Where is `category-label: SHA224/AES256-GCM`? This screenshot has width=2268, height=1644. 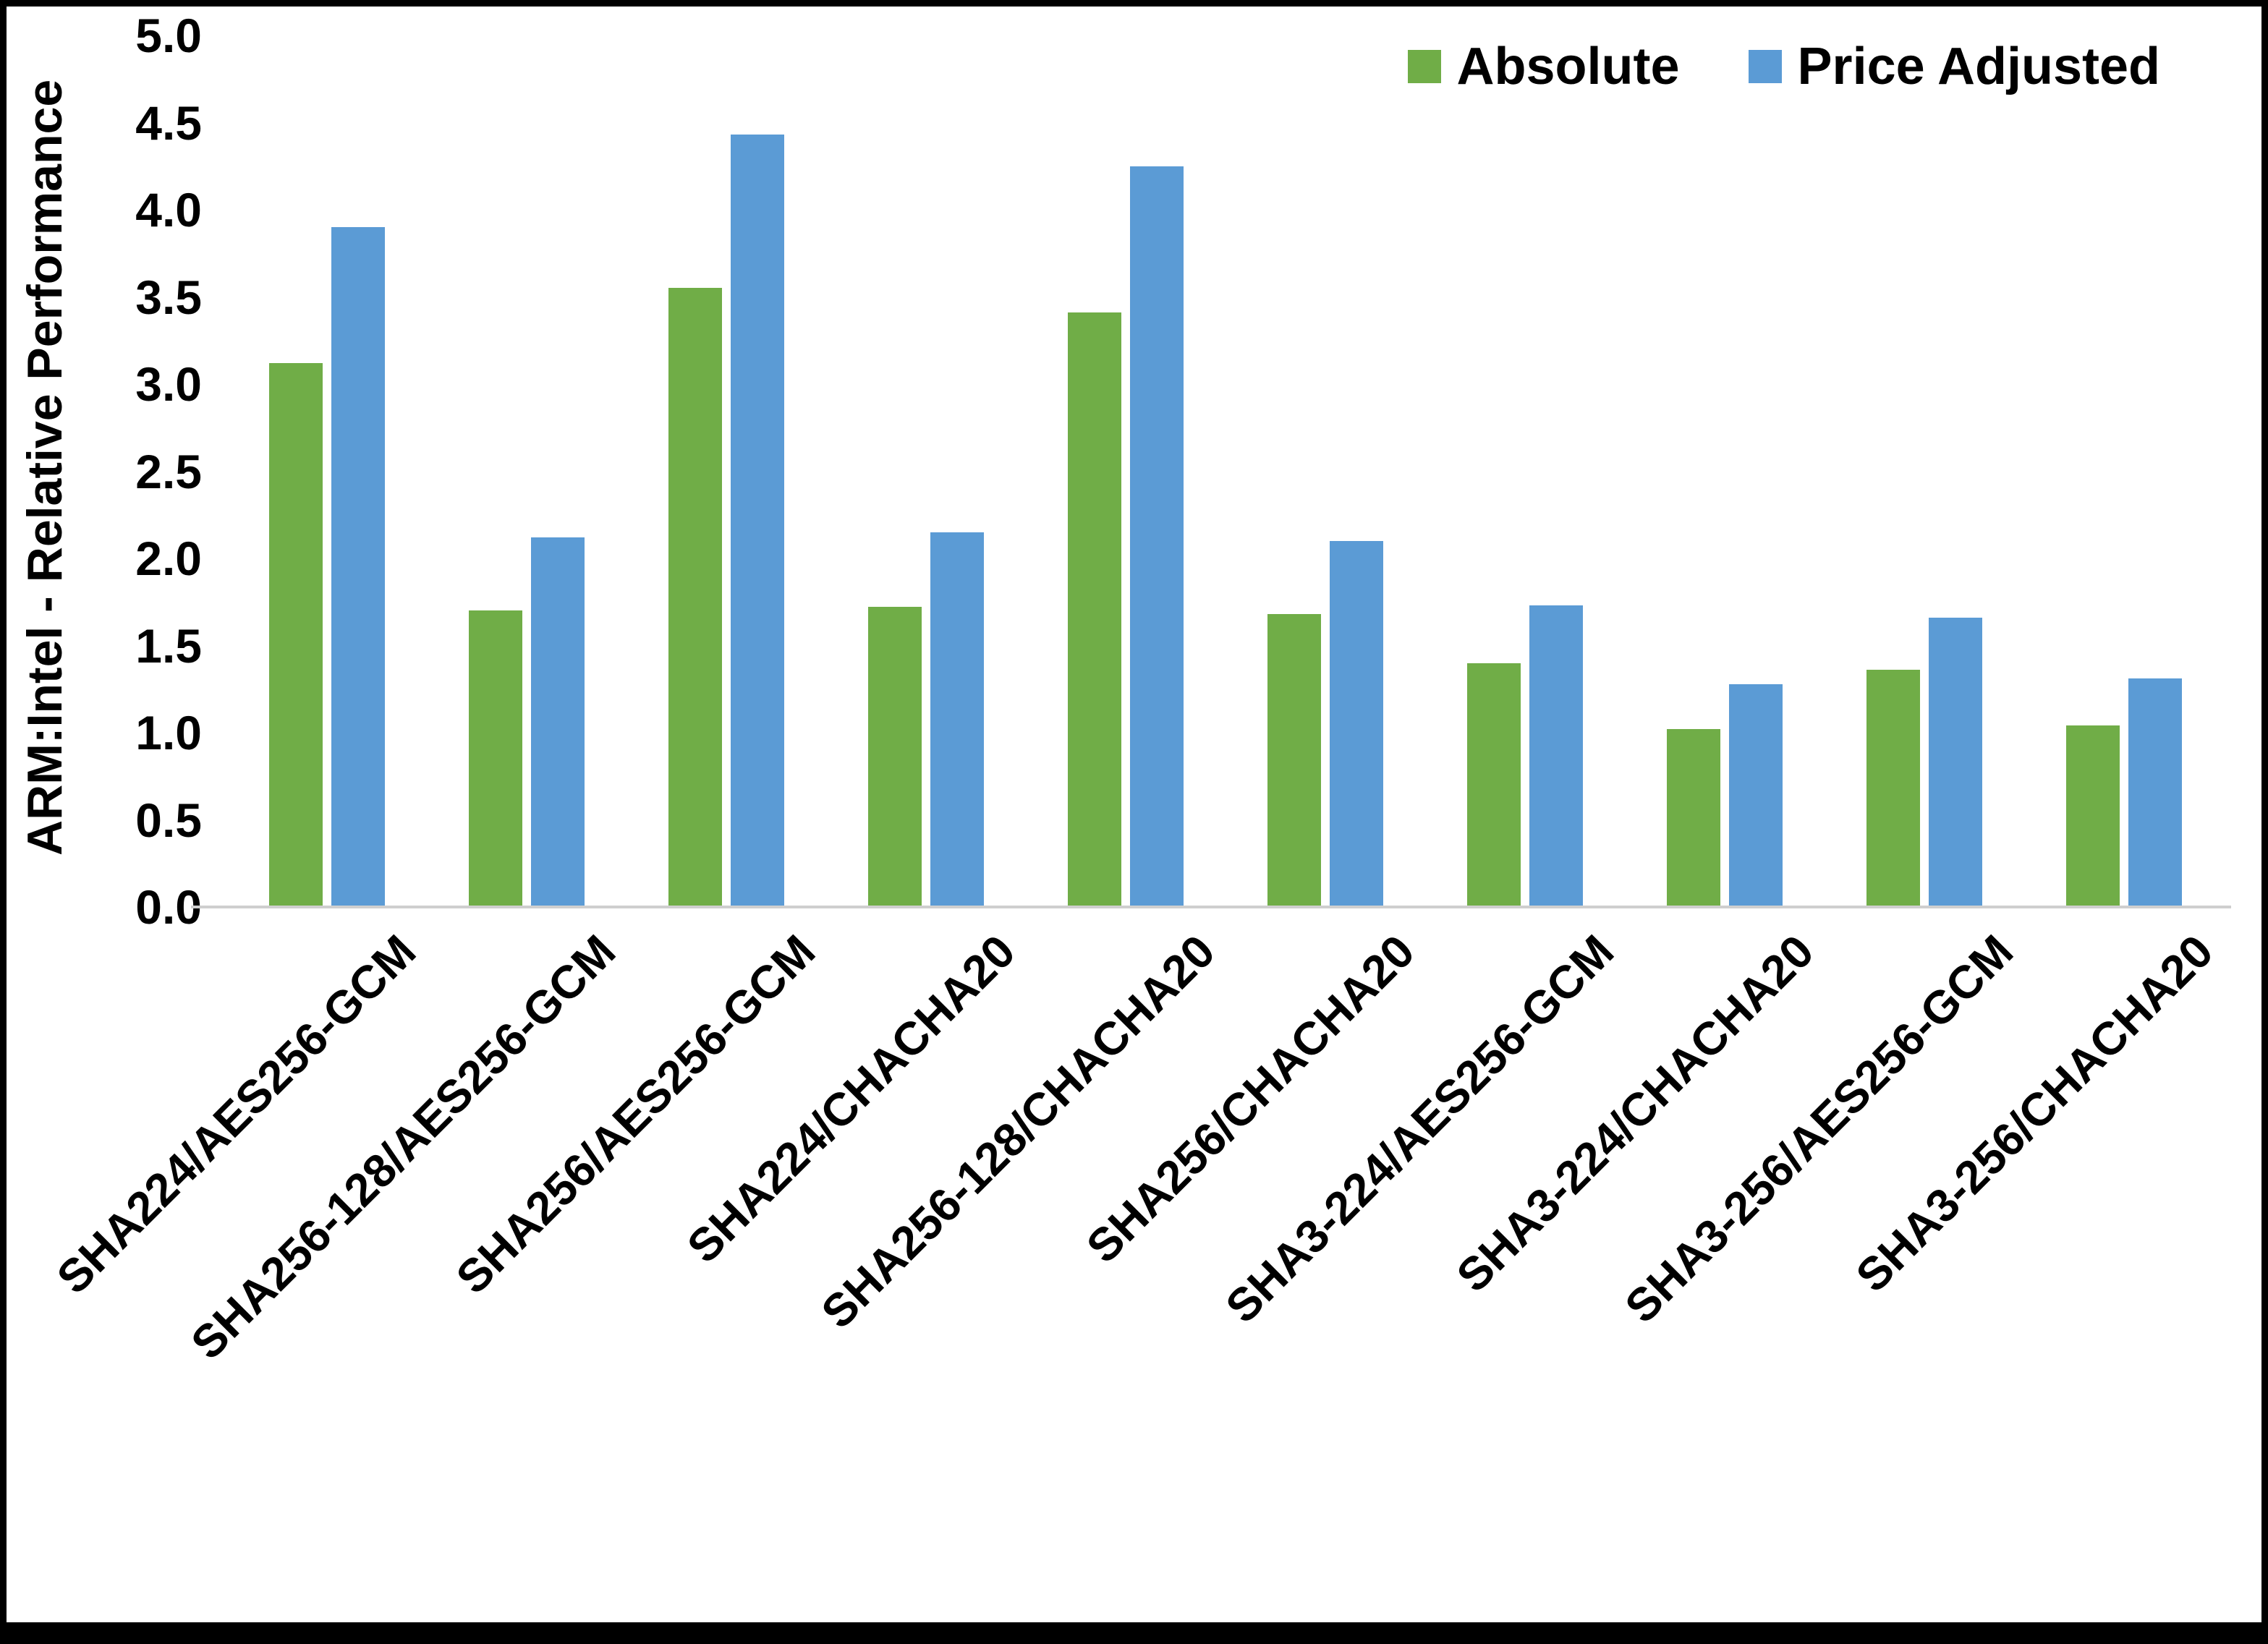 category-label: SHA224/AES256-GCM is located at coordinates (236, 1114).